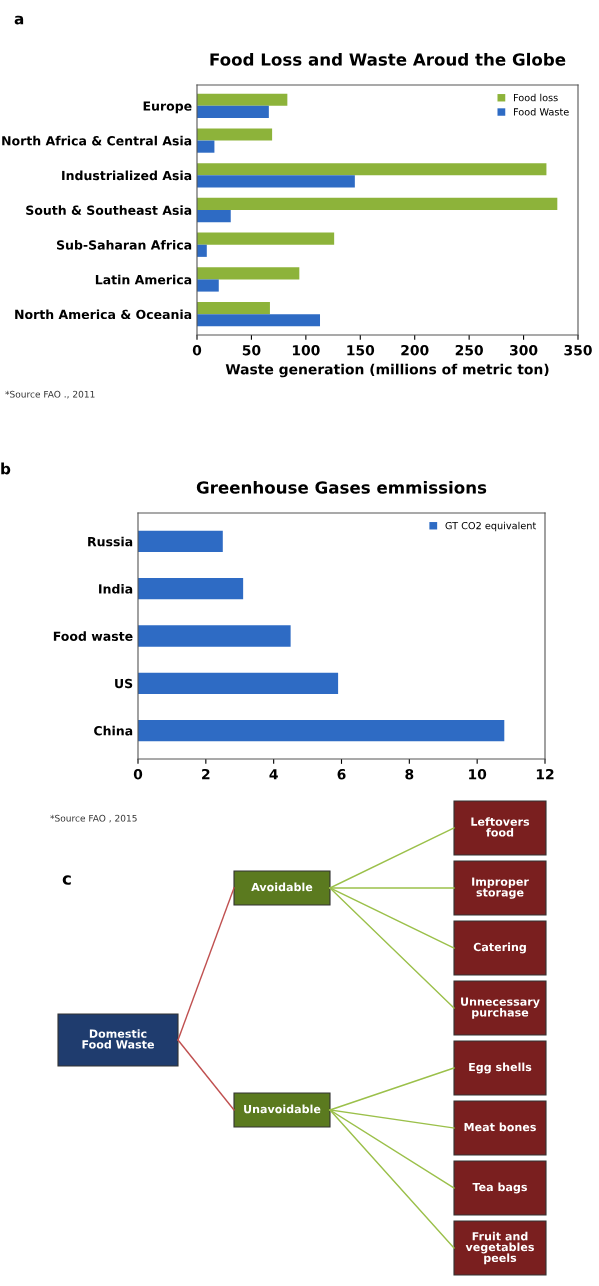 This screenshot has height=1286, width=599. I want to click on legend-label: GT CO2 equivalent, so click(491, 526).